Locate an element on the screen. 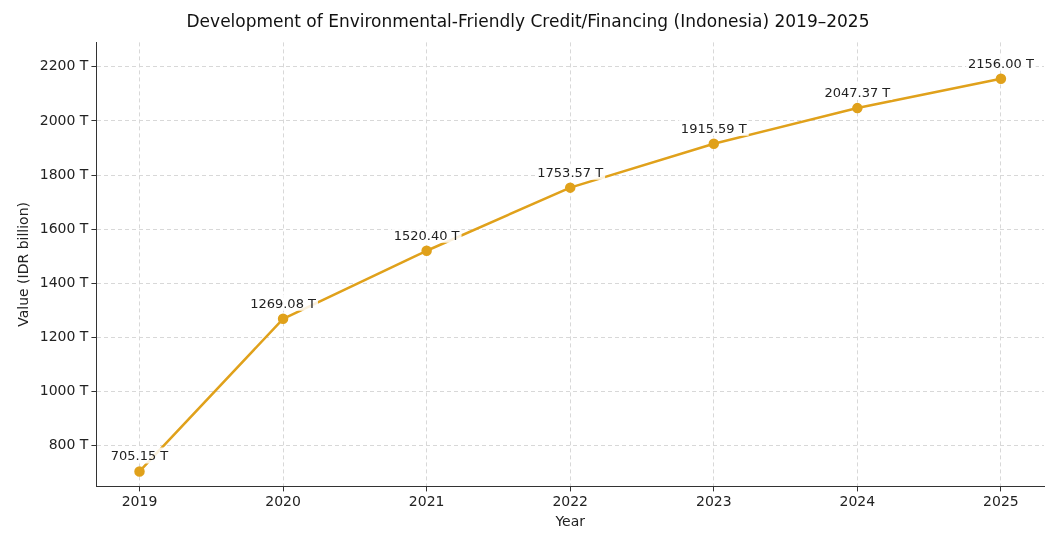 The width and height of the screenshot is (1062, 539). y-tick-label: 1800 T is located at coordinates (64, 173).